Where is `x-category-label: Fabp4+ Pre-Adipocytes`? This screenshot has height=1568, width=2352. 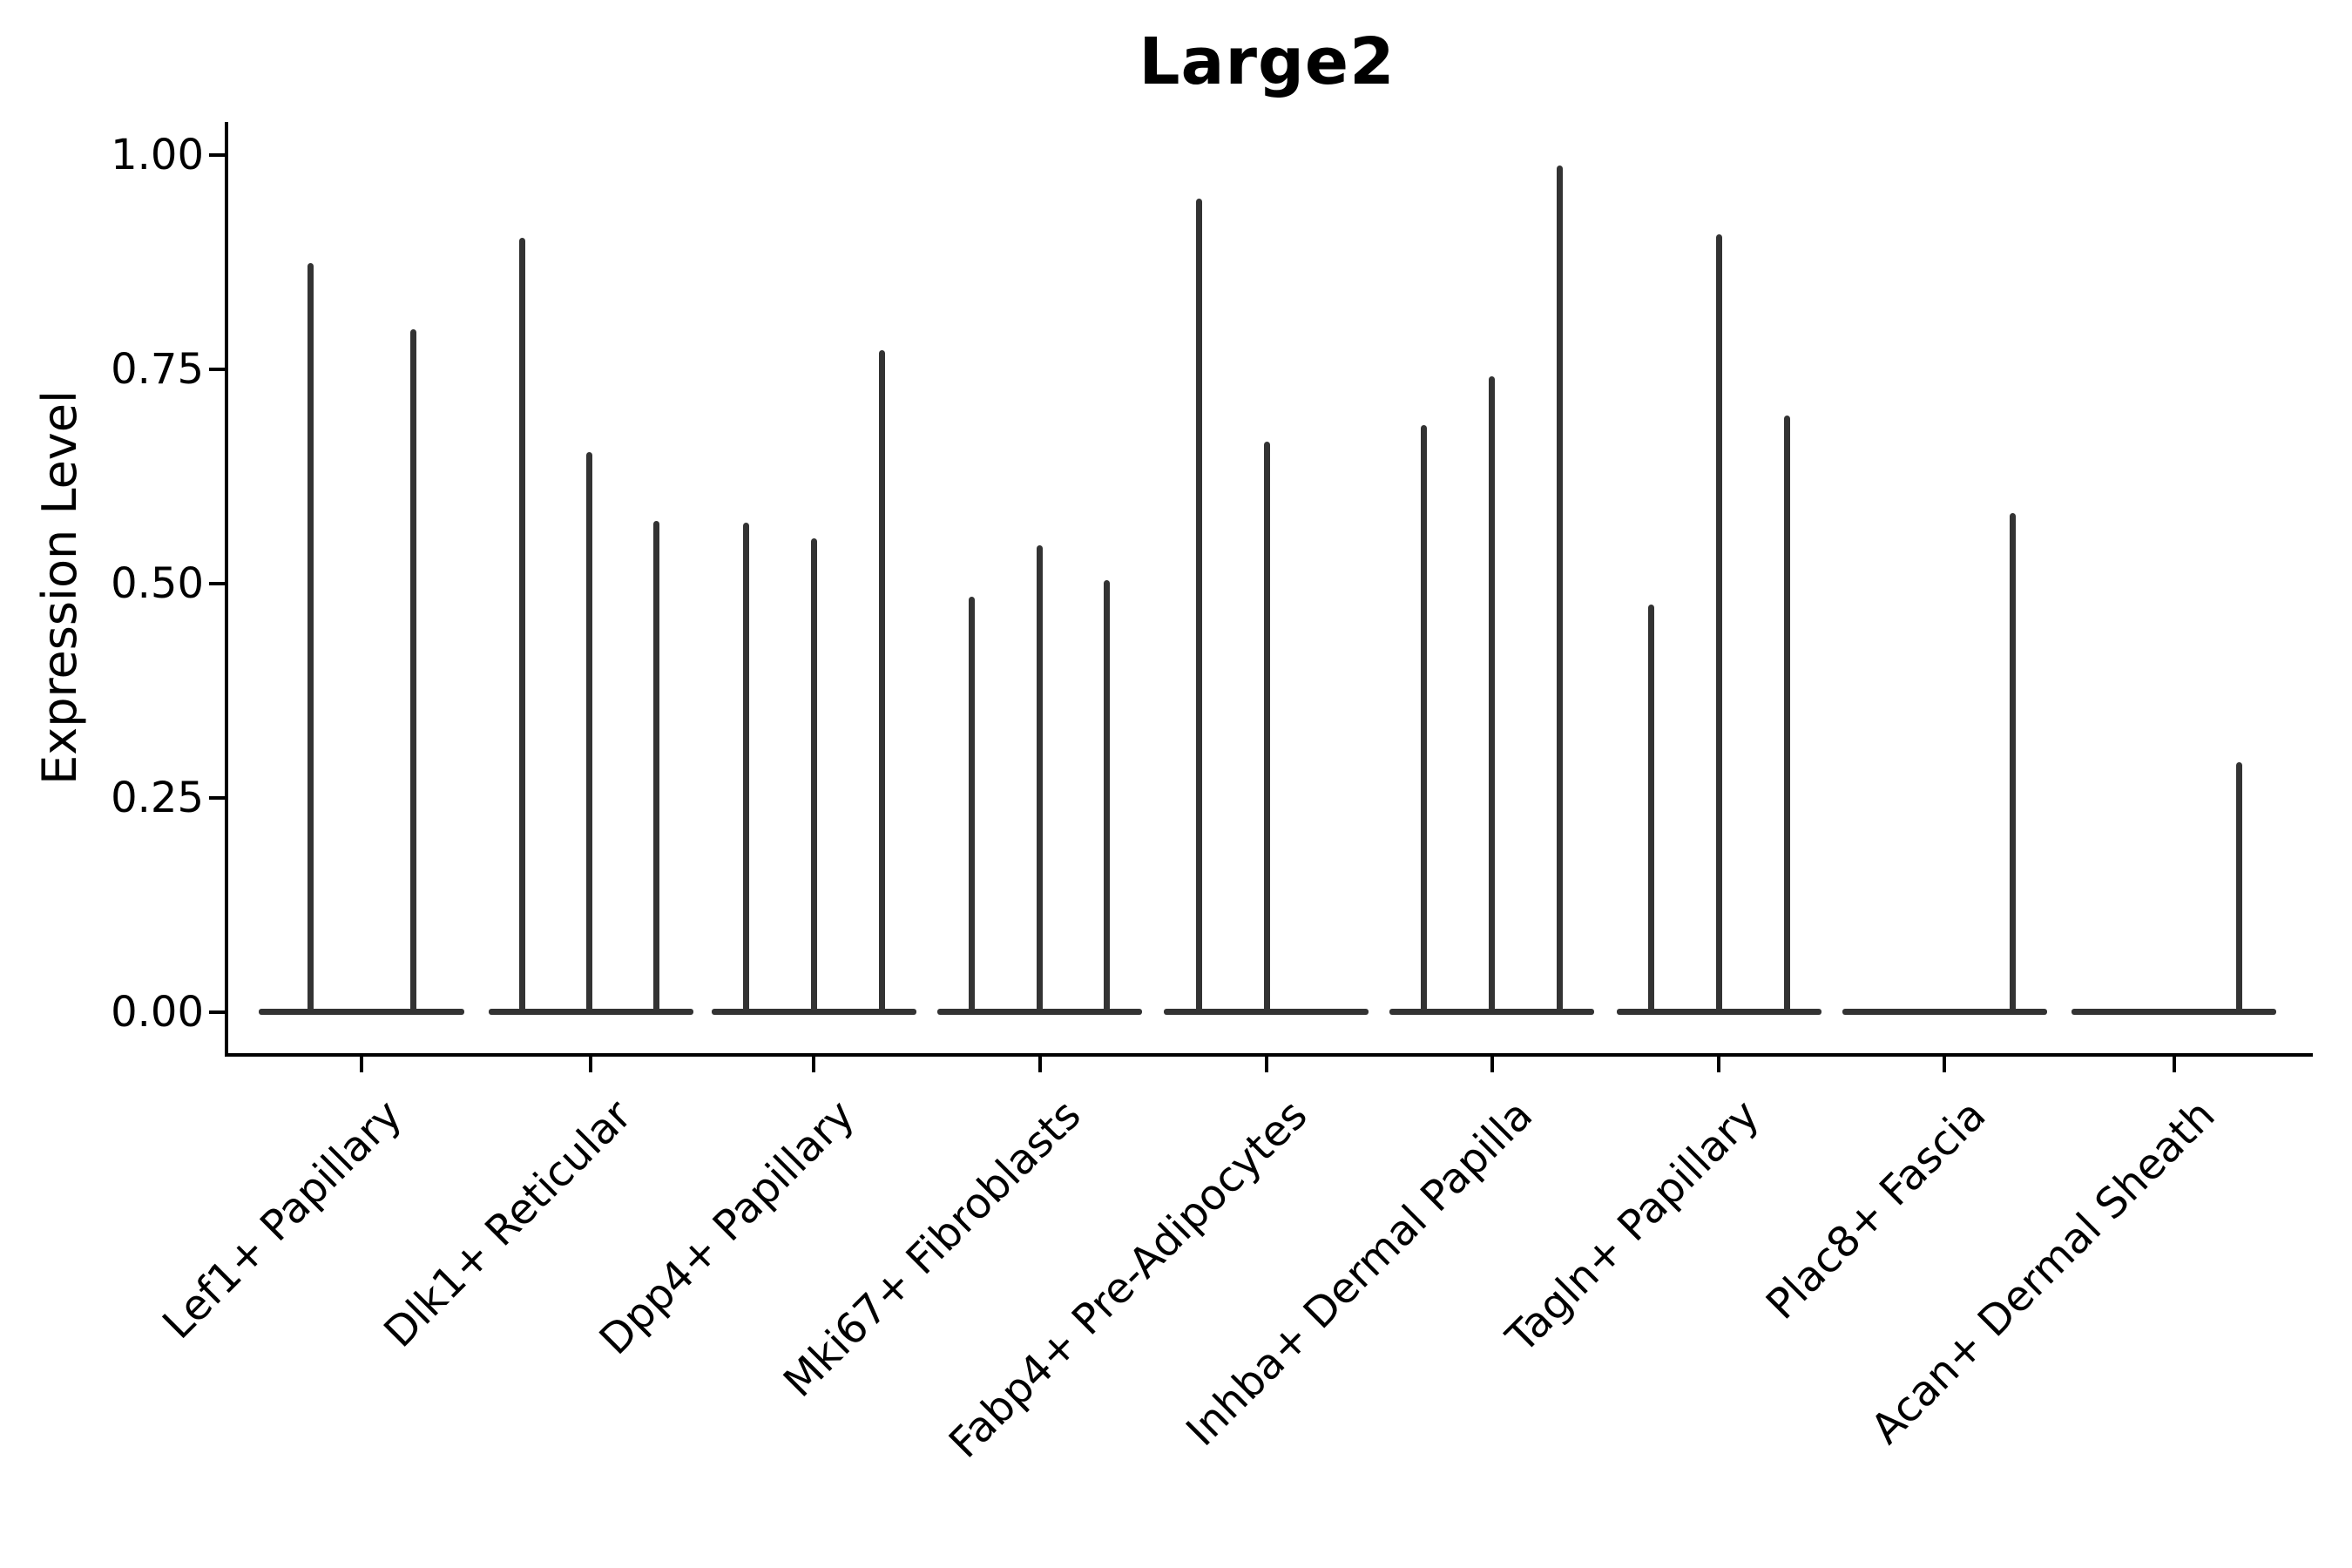
x-category-label: Fabp4+ Pre-Adipocytes is located at coordinates (1128, 1280).